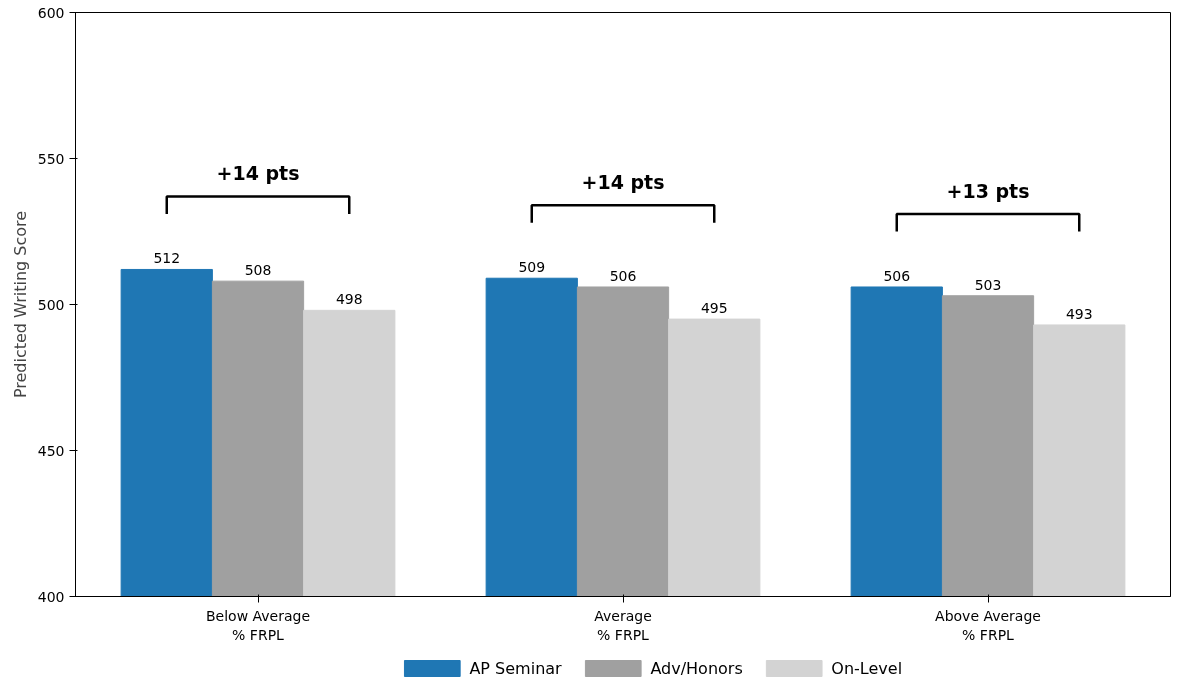  I want to click on annotation: +13 pts, so click(988, 190).